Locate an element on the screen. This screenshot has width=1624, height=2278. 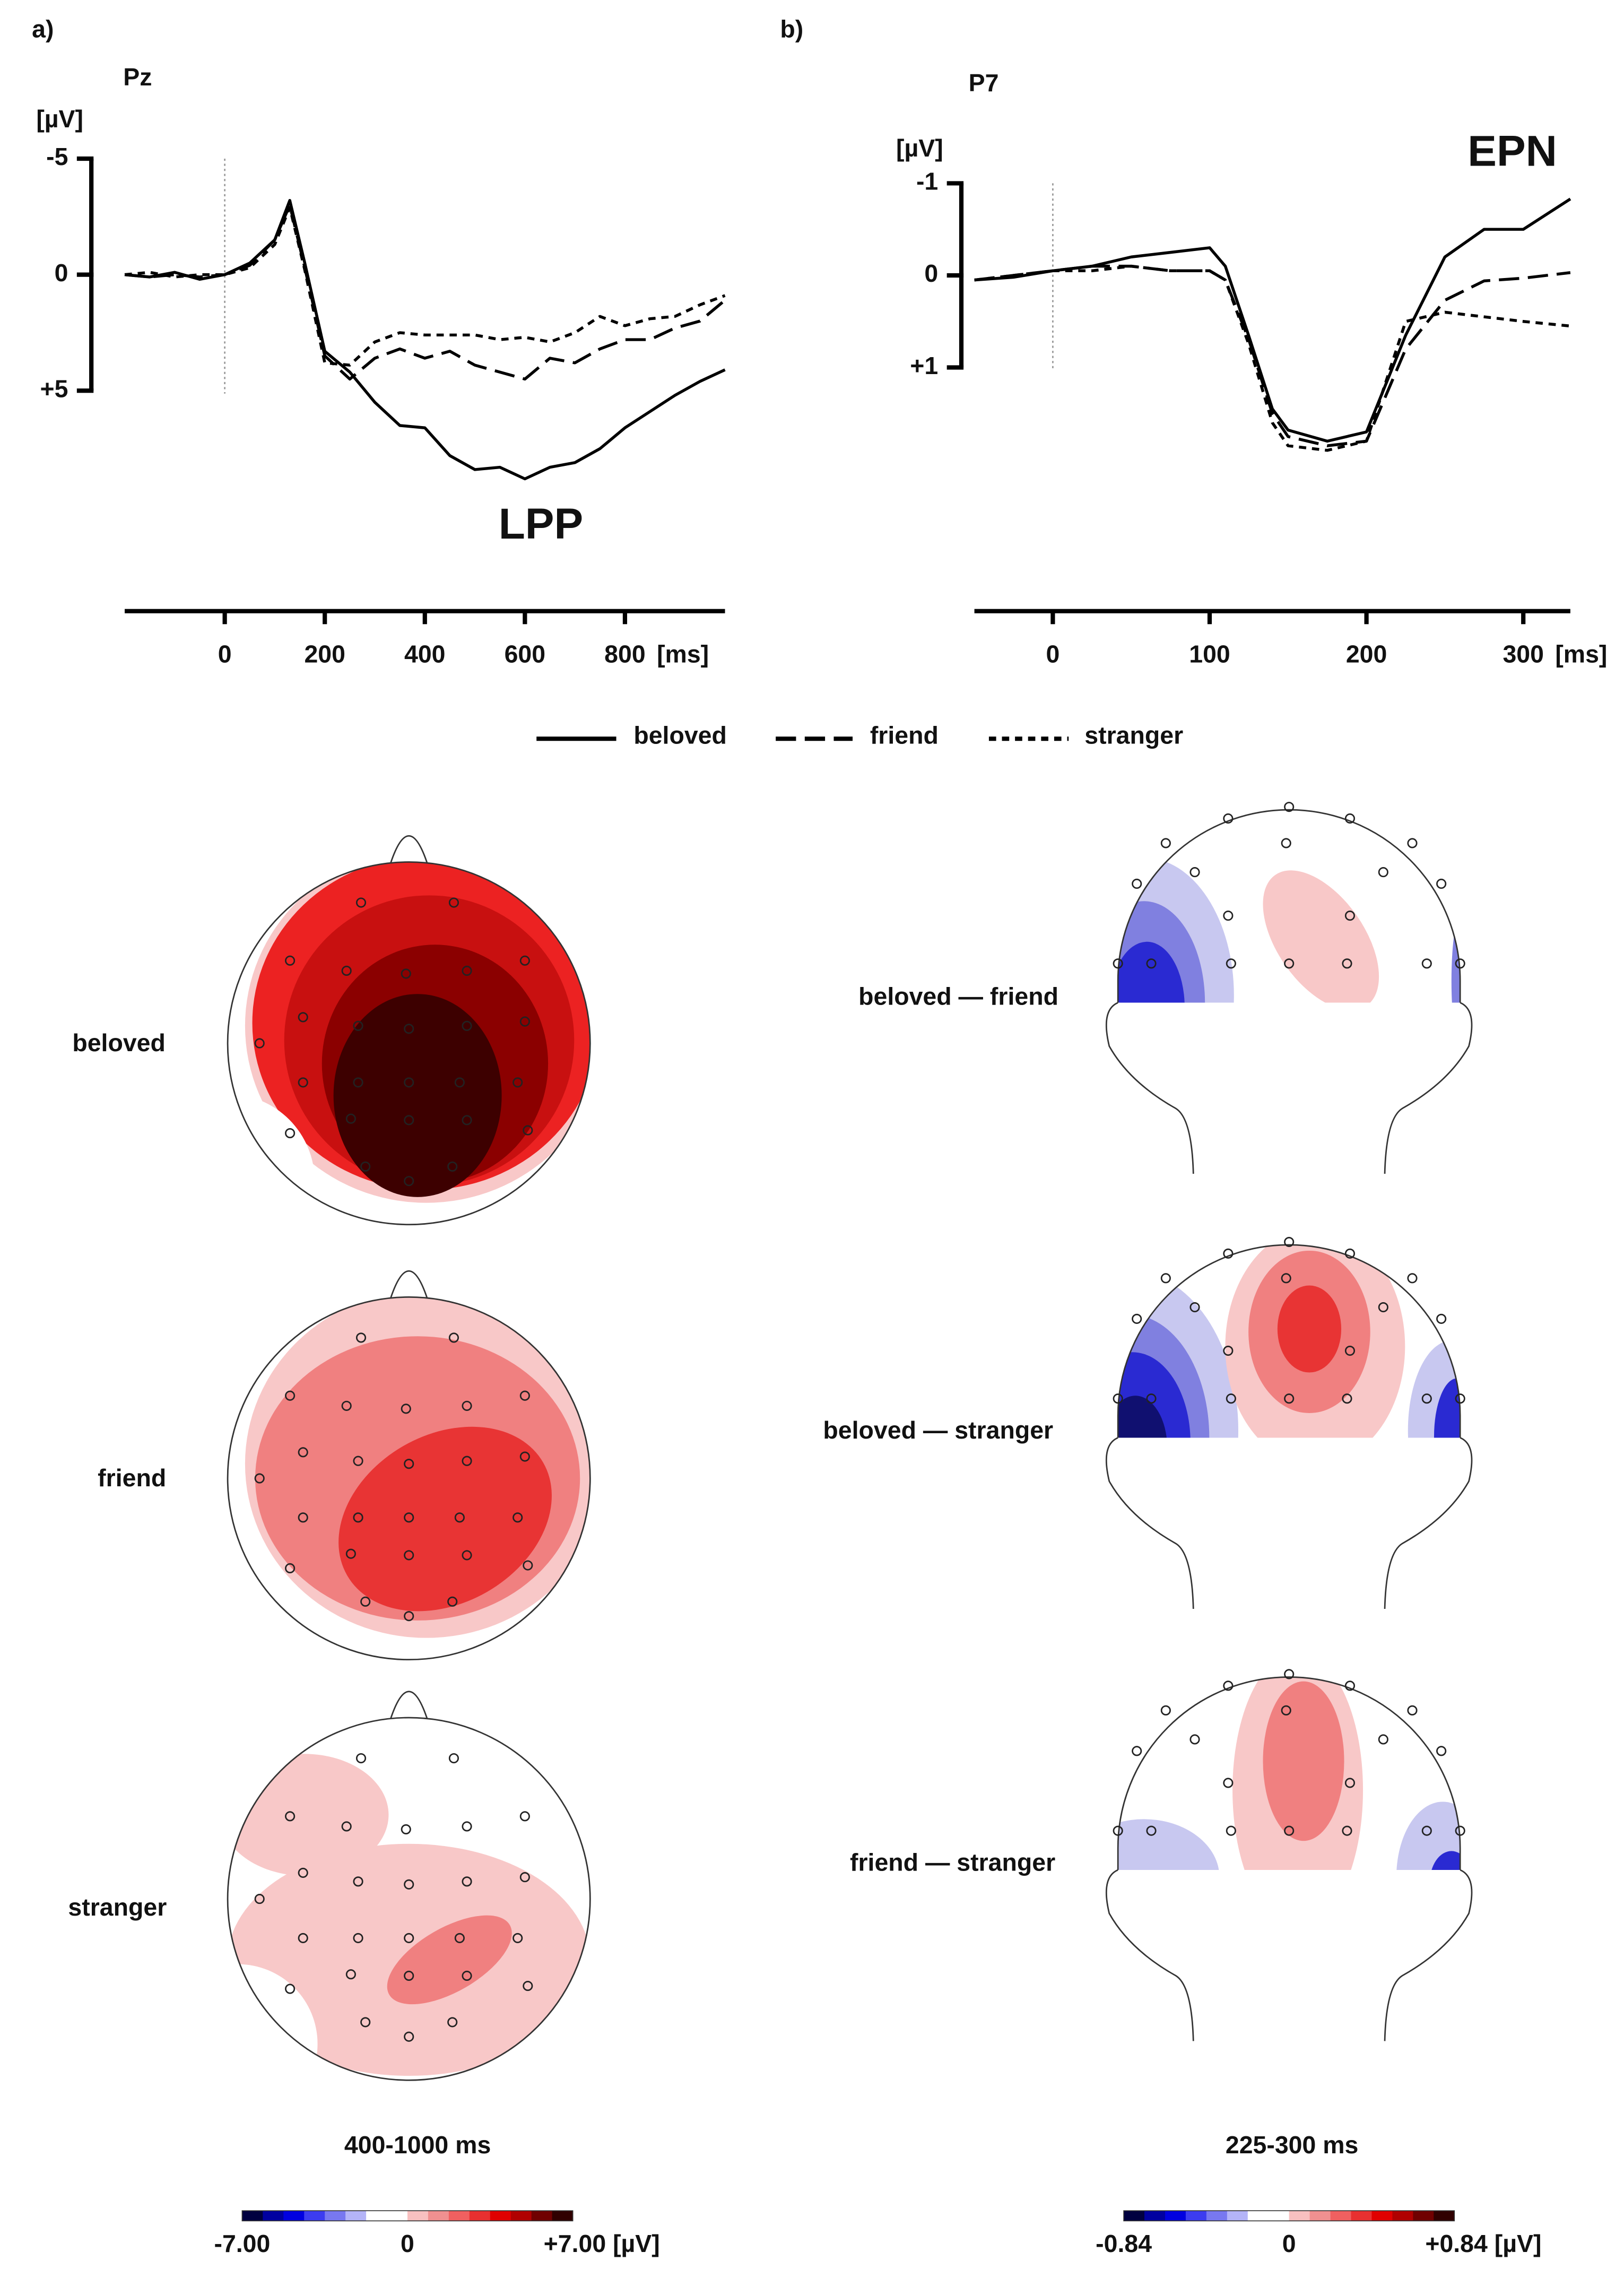
colorbar-label: 0 is located at coordinates (408, 2243).